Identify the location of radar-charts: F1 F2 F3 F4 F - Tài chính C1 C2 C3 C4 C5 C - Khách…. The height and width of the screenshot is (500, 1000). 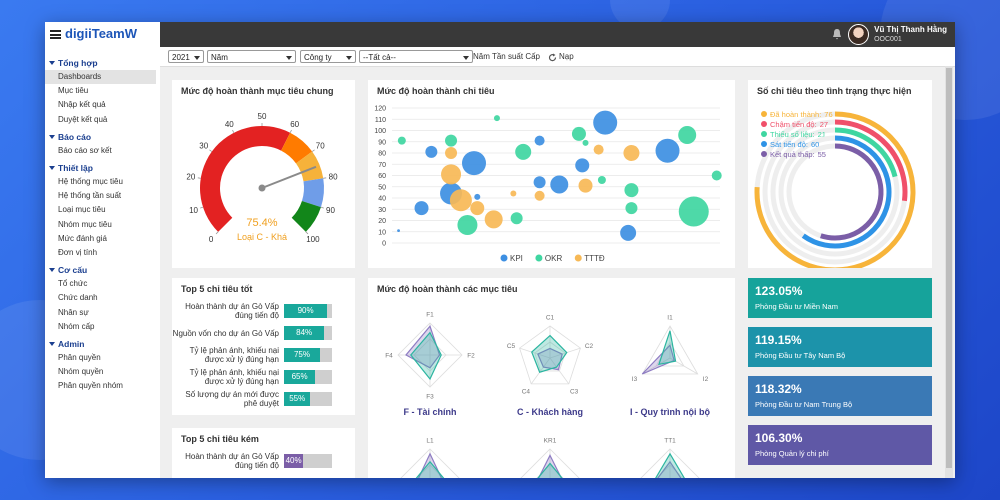
(547, 395).